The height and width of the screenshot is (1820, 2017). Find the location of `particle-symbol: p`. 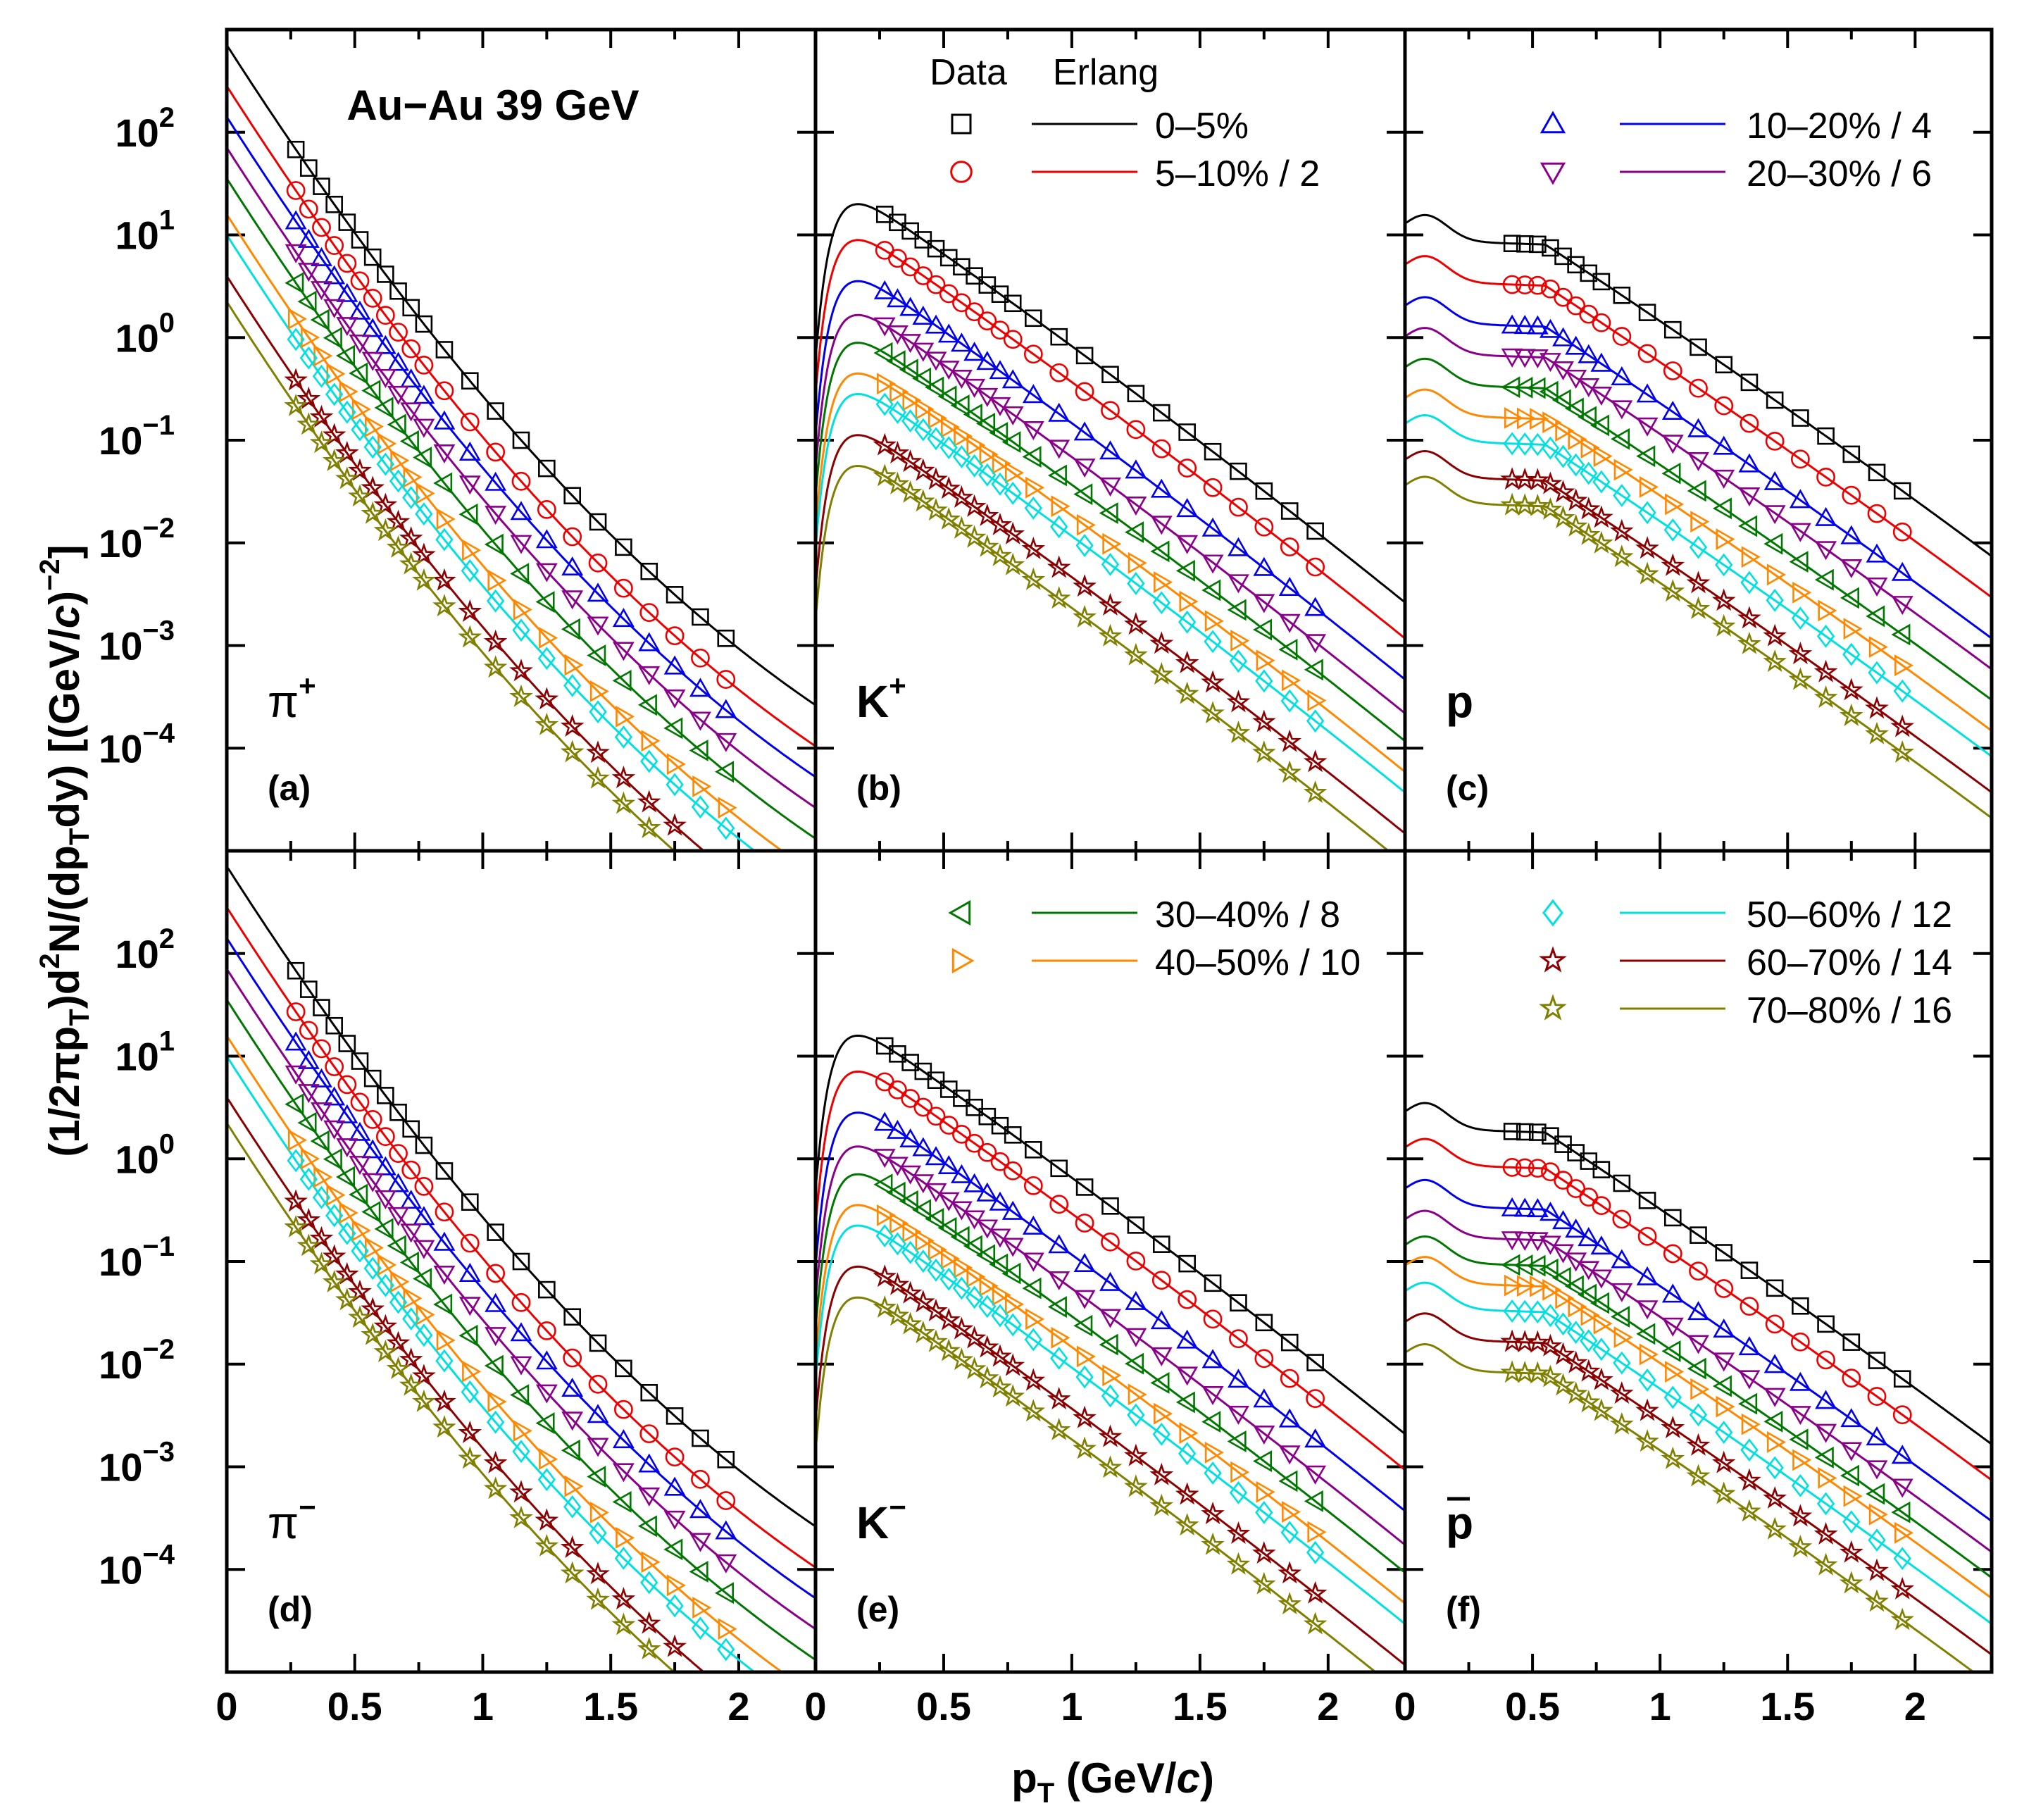

particle-symbol: p is located at coordinates (1459, 1523).